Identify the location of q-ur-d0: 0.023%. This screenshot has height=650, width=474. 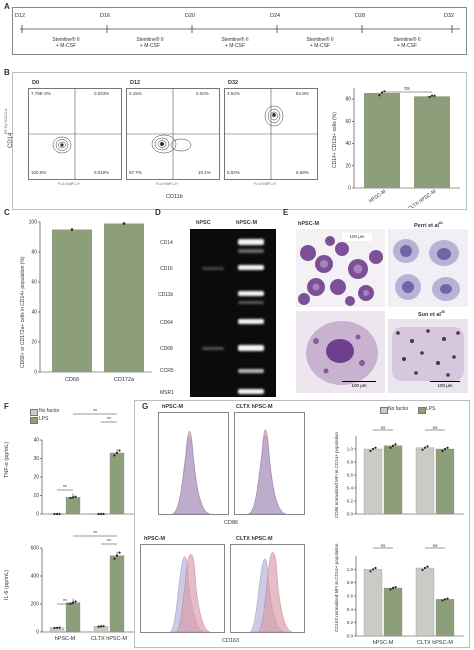
(102, 93).